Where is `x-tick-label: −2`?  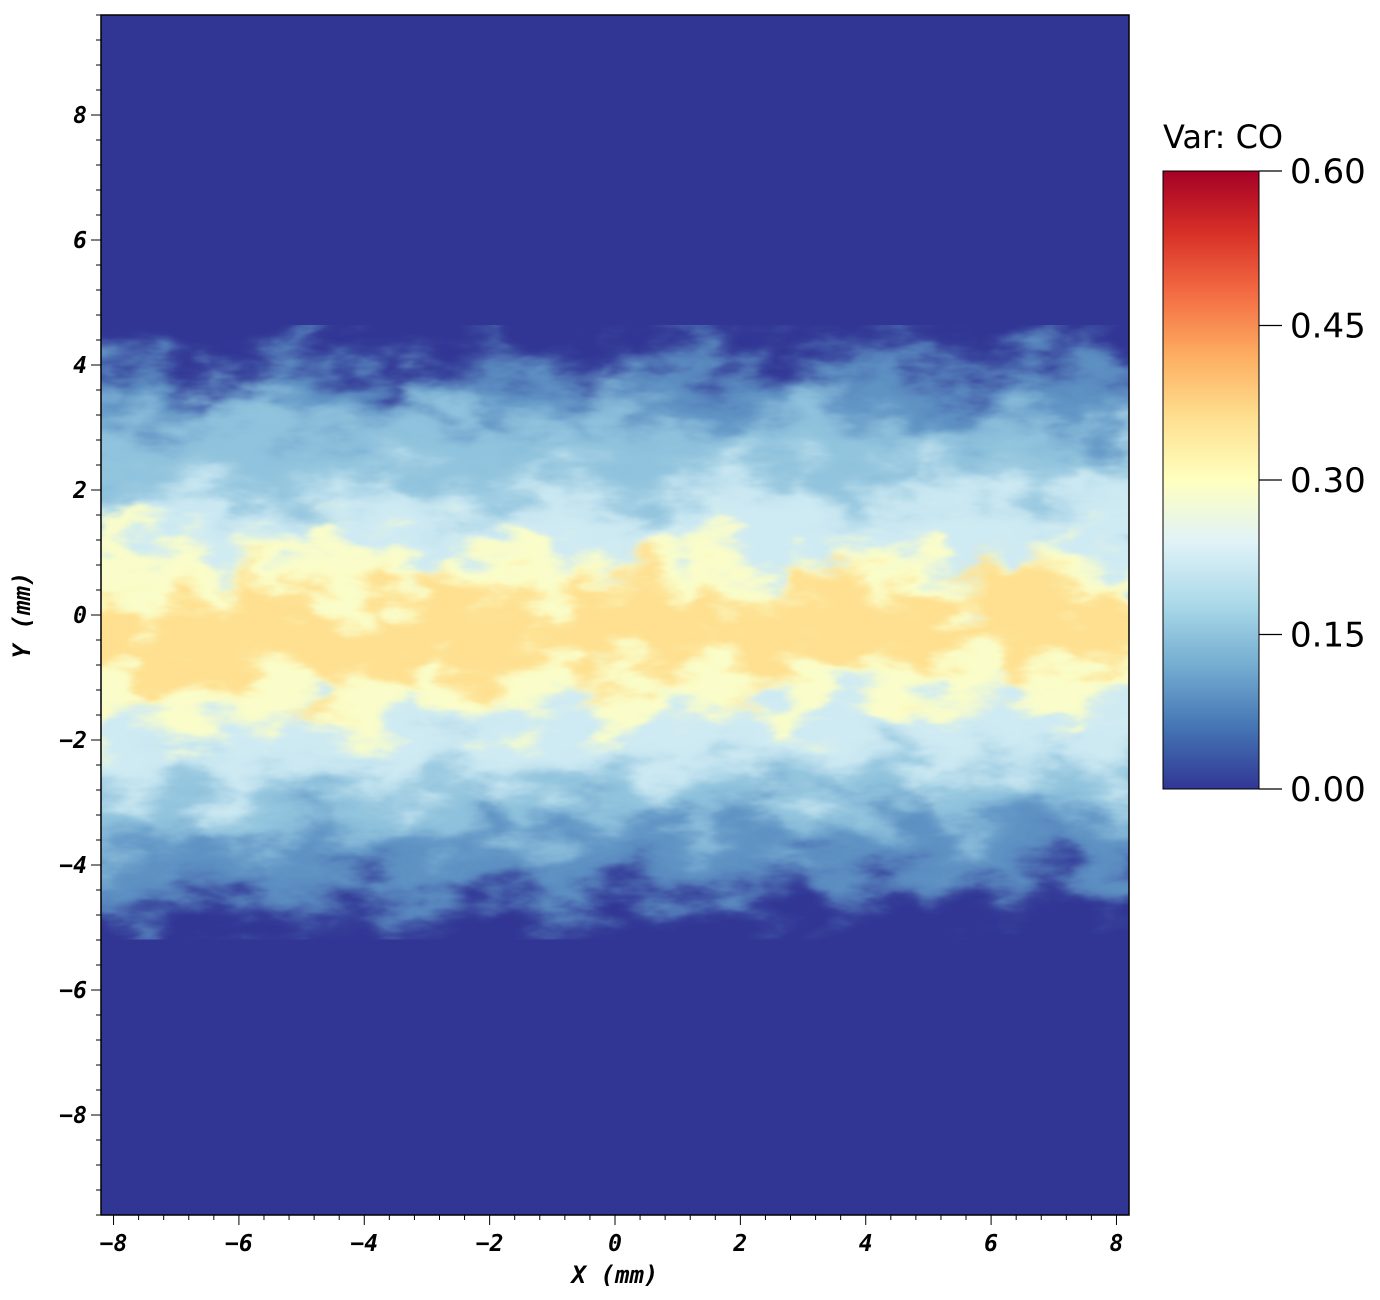
x-tick-label: −2 is located at coordinates (490, 1244).